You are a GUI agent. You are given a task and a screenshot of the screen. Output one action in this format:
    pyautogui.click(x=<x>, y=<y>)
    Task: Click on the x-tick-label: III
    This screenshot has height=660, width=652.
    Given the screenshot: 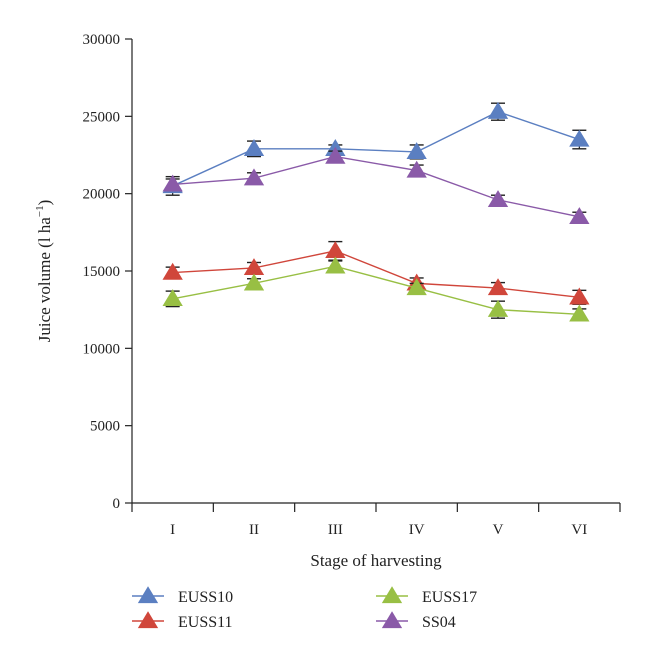 What is the action you would take?
    pyautogui.click(x=335, y=530)
    